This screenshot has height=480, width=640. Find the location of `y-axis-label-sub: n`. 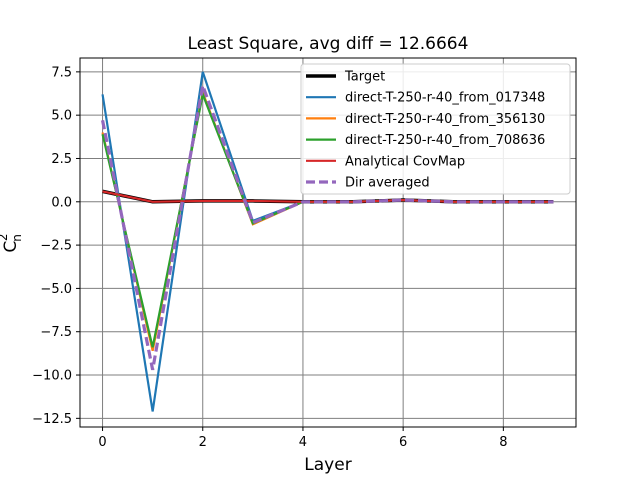

y-axis-label-sub: n is located at coordinates (17, 238).